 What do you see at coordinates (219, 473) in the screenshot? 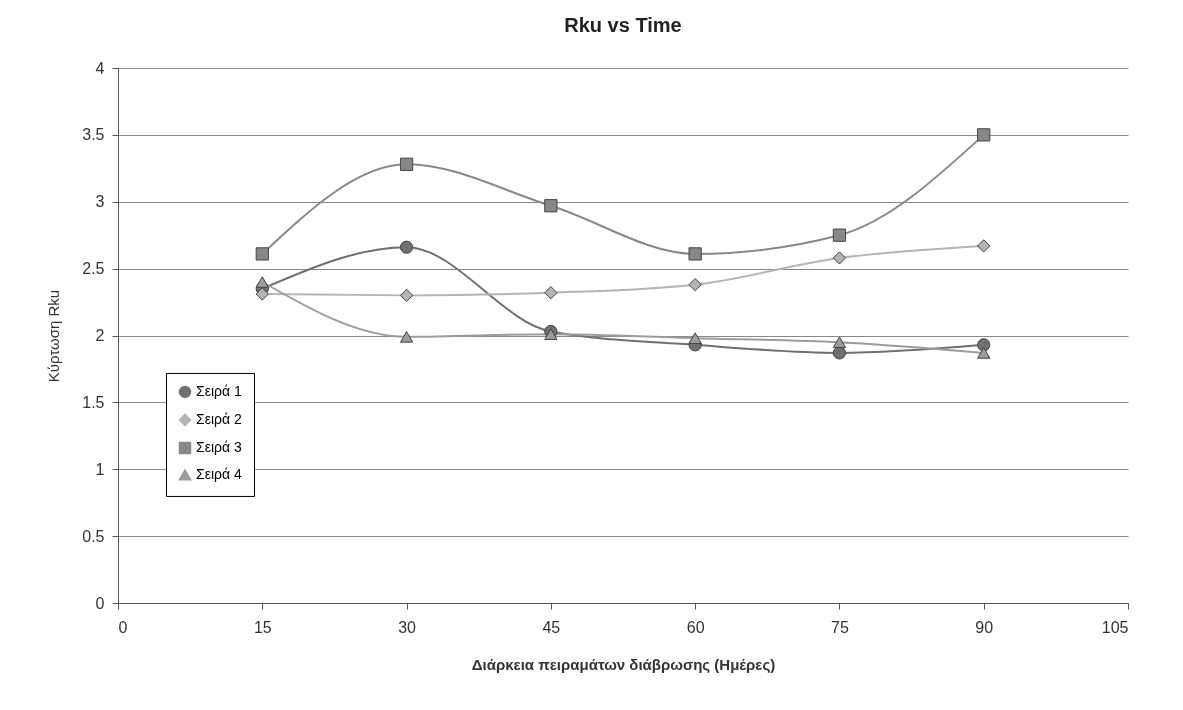
I see `legend-label: Σειρά 4` at bounding box center [219, 473].